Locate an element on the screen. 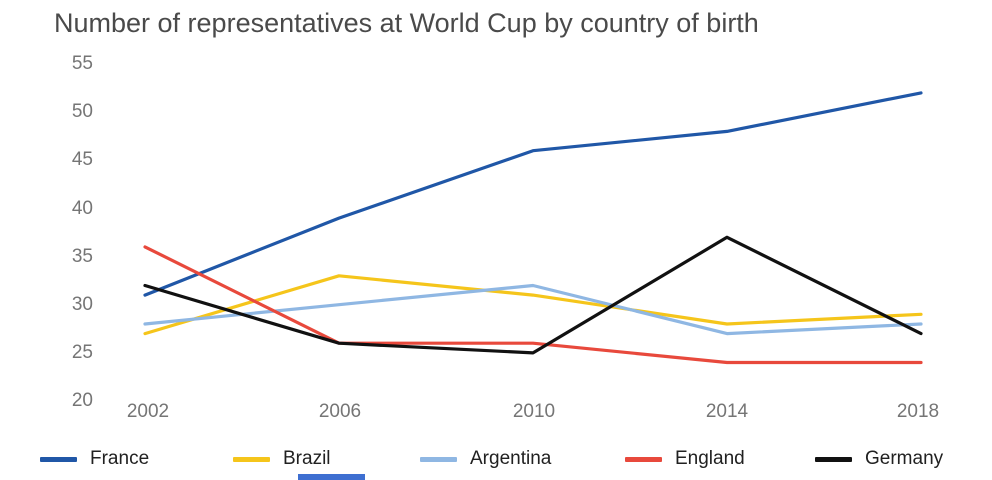  y-tick: 50 is located at coordinates (82, 111).